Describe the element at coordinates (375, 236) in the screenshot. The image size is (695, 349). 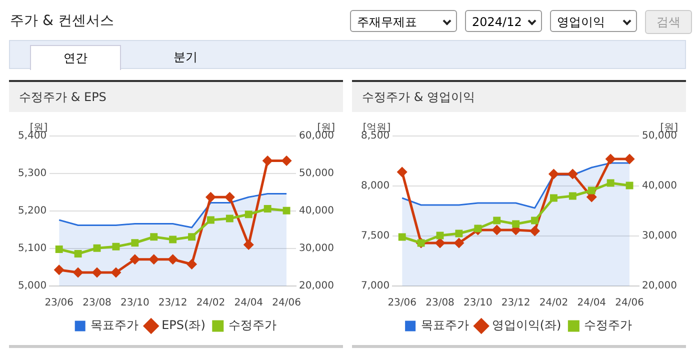
I see `y-tick-label: 7,500` at that location.